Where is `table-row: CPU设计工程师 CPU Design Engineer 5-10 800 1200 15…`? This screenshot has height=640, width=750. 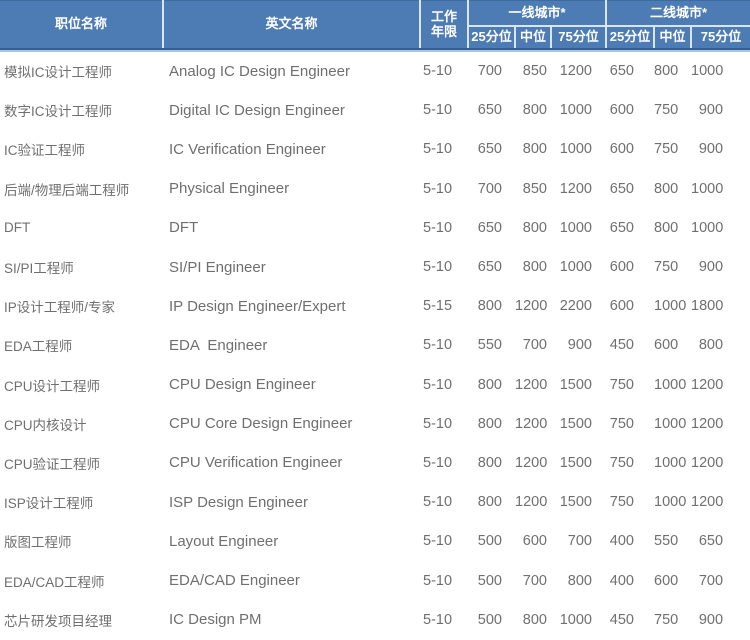 table-row: CPU设计工程师 CPU Design Engineer 5-10 800 1200 15… is located at coordinates (375, 384).